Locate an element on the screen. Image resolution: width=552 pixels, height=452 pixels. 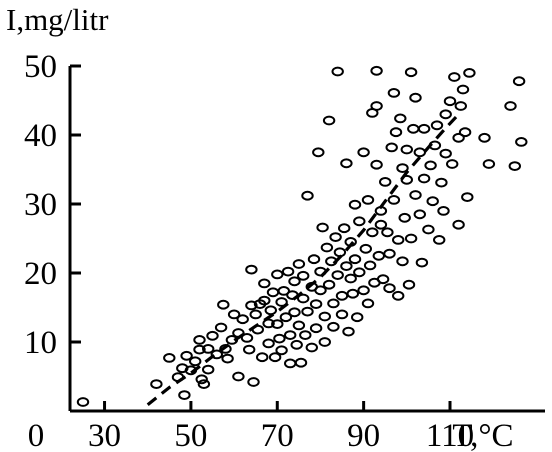
y-tick-label: 30 is located at coordinates (40, 205).